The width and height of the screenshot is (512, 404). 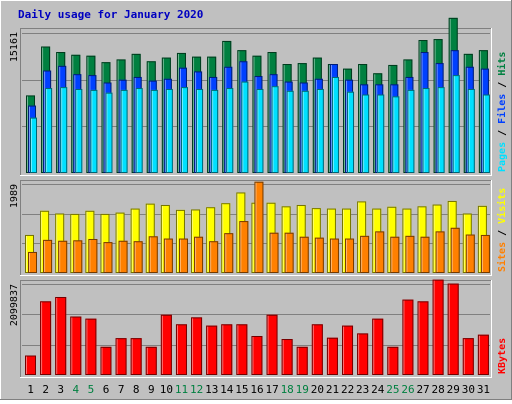 What do you see at coordinates (456, 124) in the screenshot?
I see `bar-pages-29-fill` at bounding box center [456, 124].